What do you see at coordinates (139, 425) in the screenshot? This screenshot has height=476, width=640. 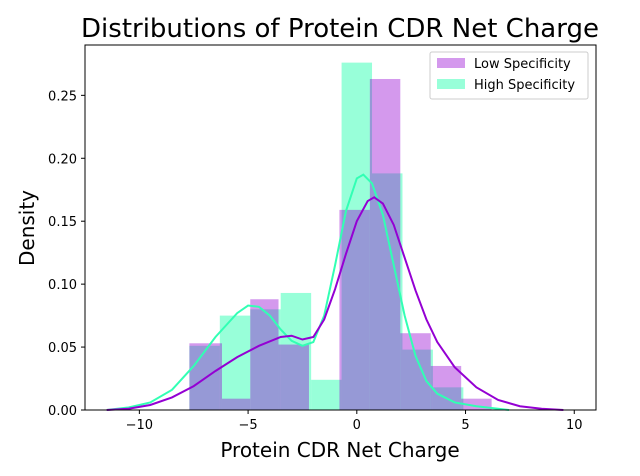 I see `x-tick-label: −10` at bounding box center [139, 425].